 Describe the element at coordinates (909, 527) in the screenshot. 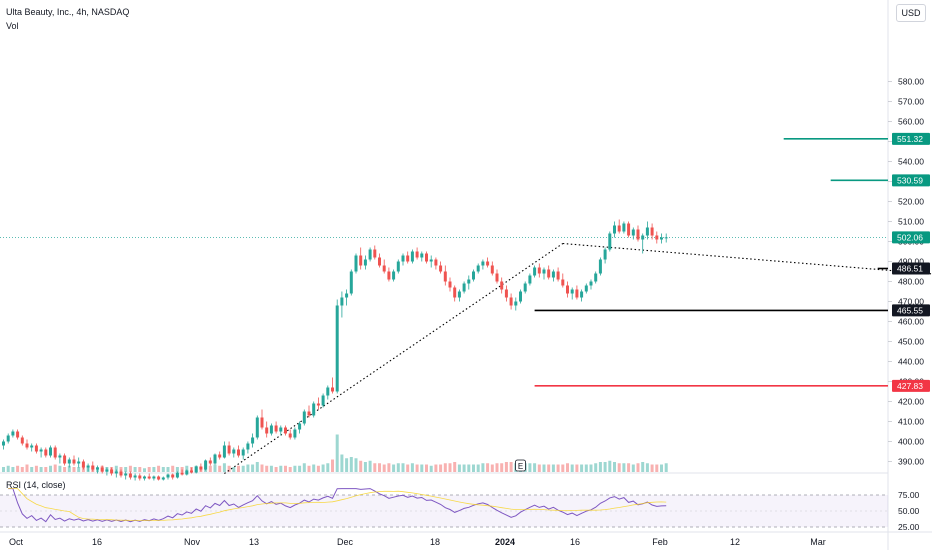

I see `rsi-tick-label: 25.00` at that location.